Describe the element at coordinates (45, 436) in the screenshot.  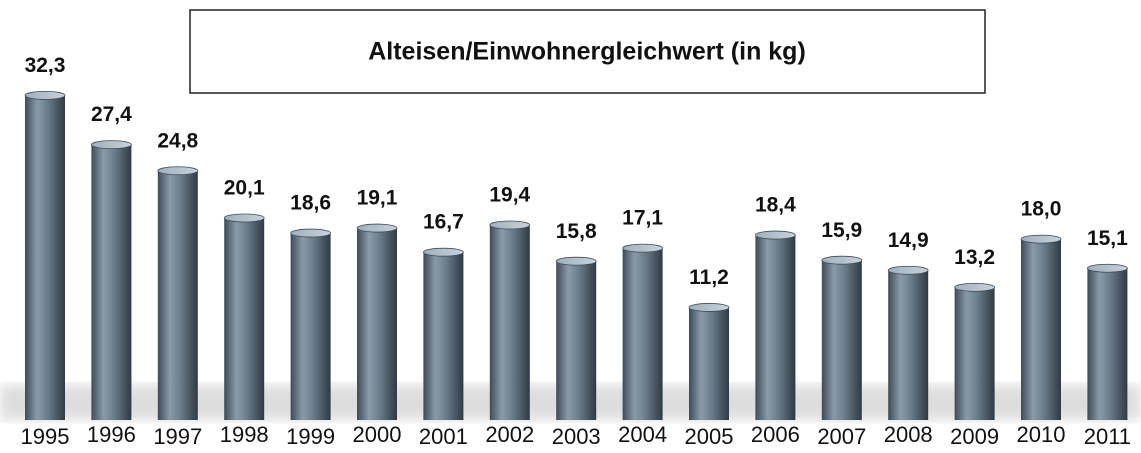
I see `x-tick-label: 1995` at that location.